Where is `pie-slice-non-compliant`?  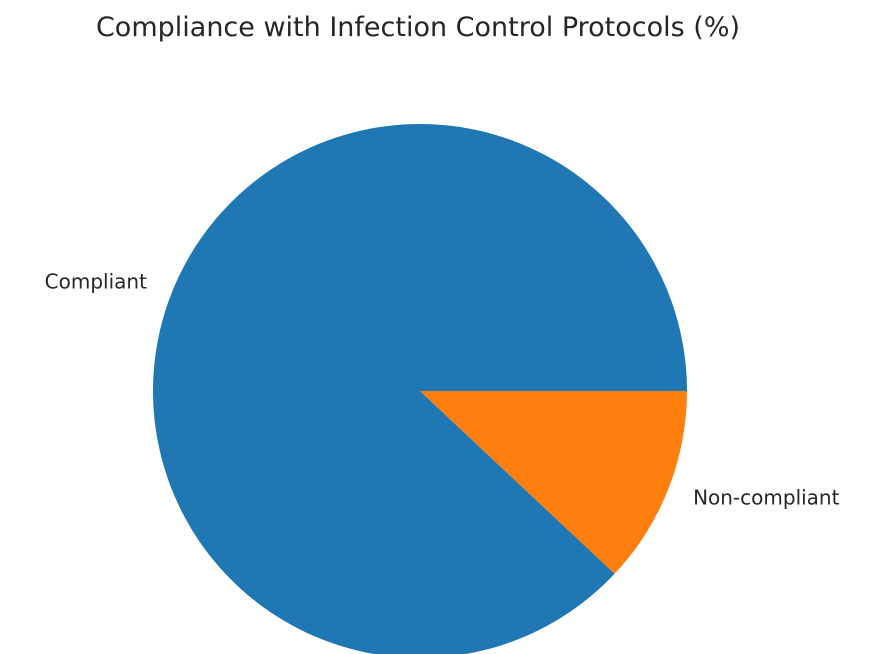 pie-slice-non-compliant is located at coordinates (553, 482).